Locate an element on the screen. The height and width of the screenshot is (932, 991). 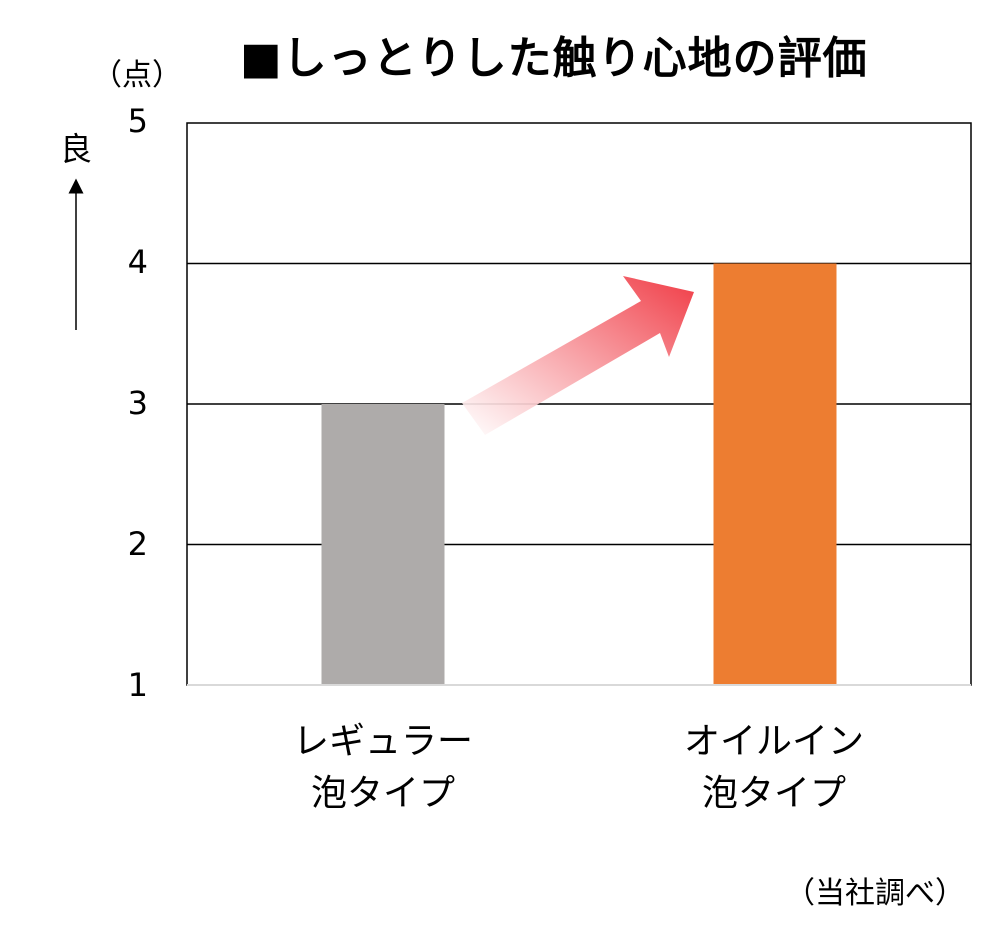
x-category-label: レギュラー 泡タイプ is located at coordinates (382, 767).